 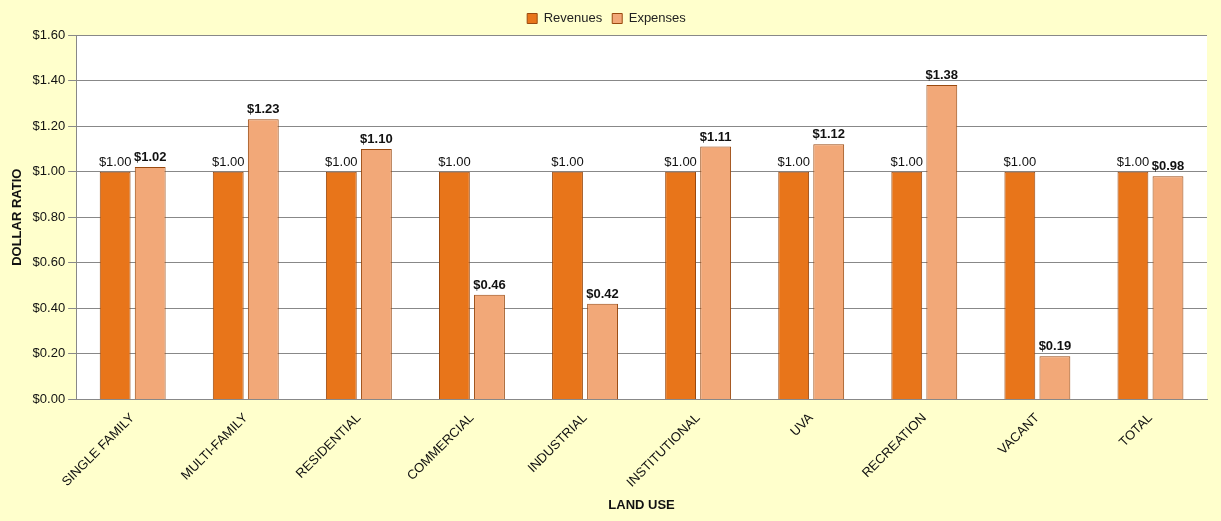 What do you see at coordinates (17, 217) in the screenshot?
I see `y-axis-title: DOLLAR RATIO` at bounding box center [17, 217].